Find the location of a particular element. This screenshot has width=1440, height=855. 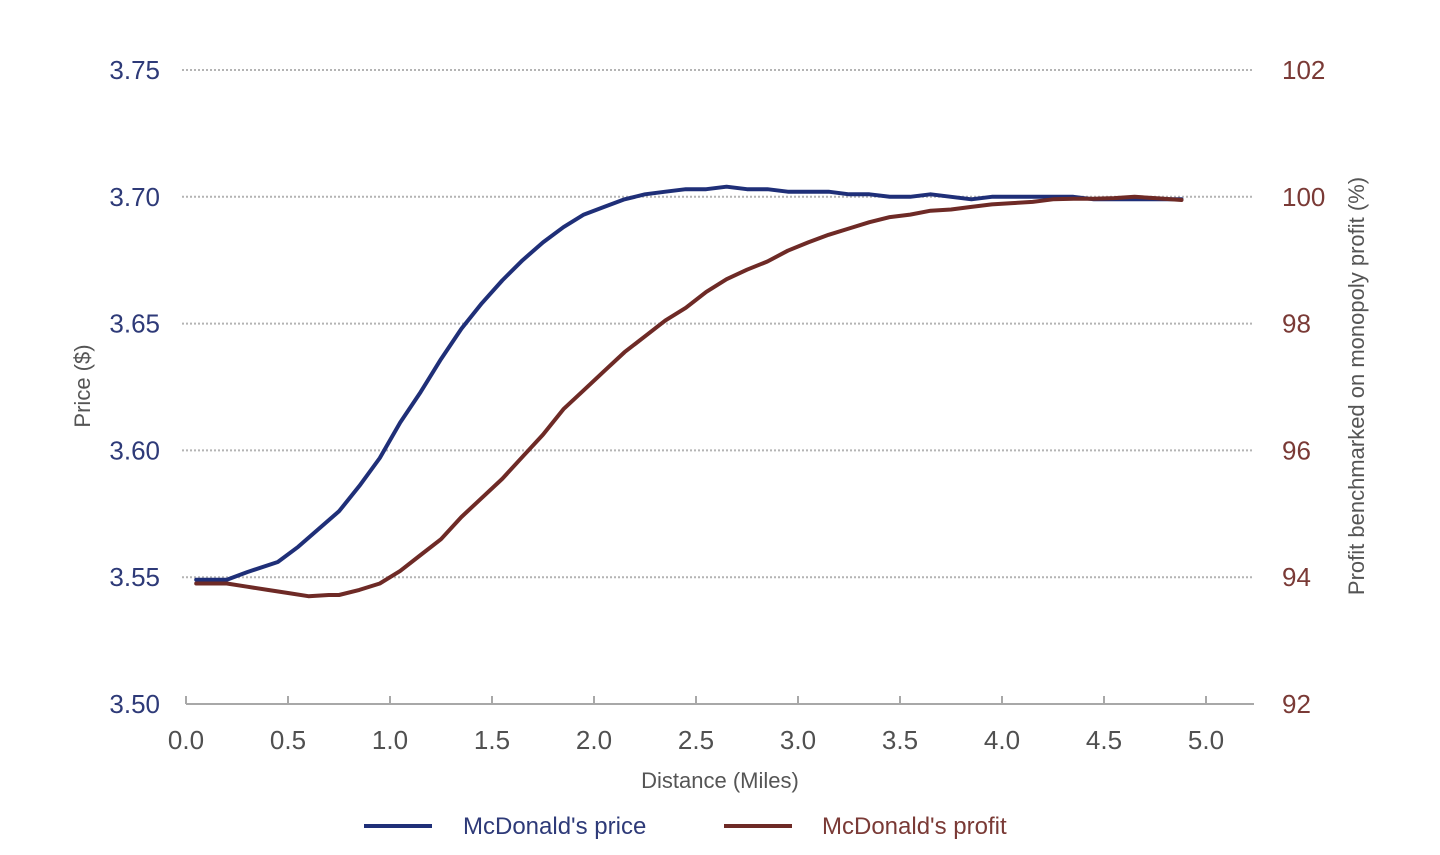

y-tick-label: 3.60 is located at coordinates (134, 450).